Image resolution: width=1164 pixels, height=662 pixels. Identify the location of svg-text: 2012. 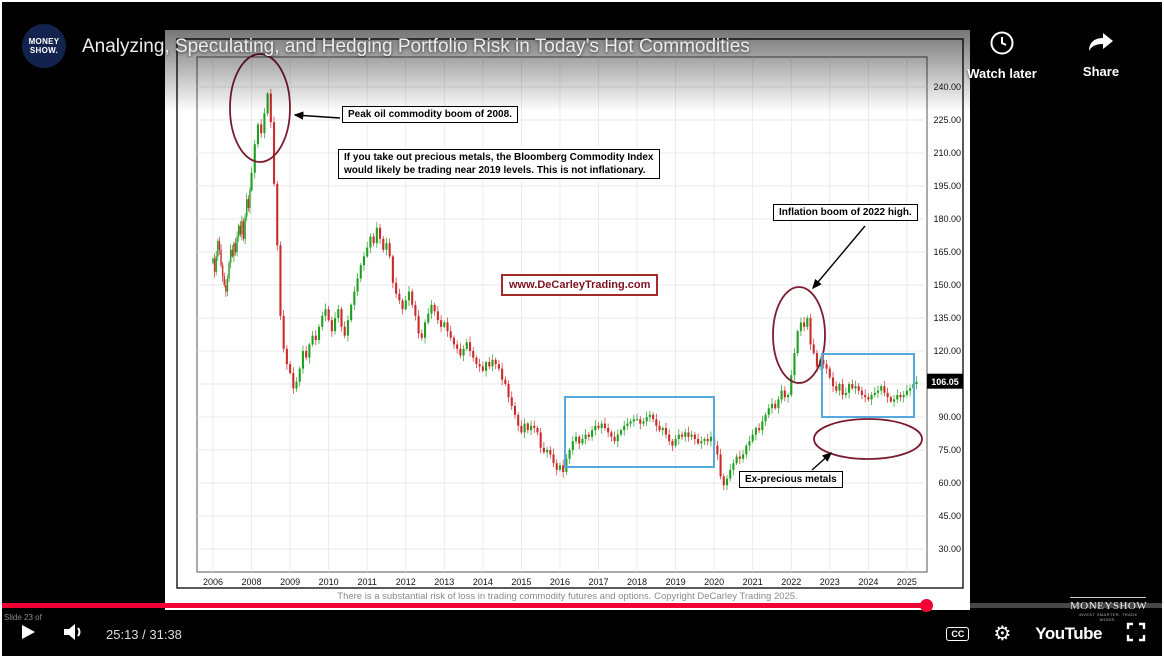
(406, 582).